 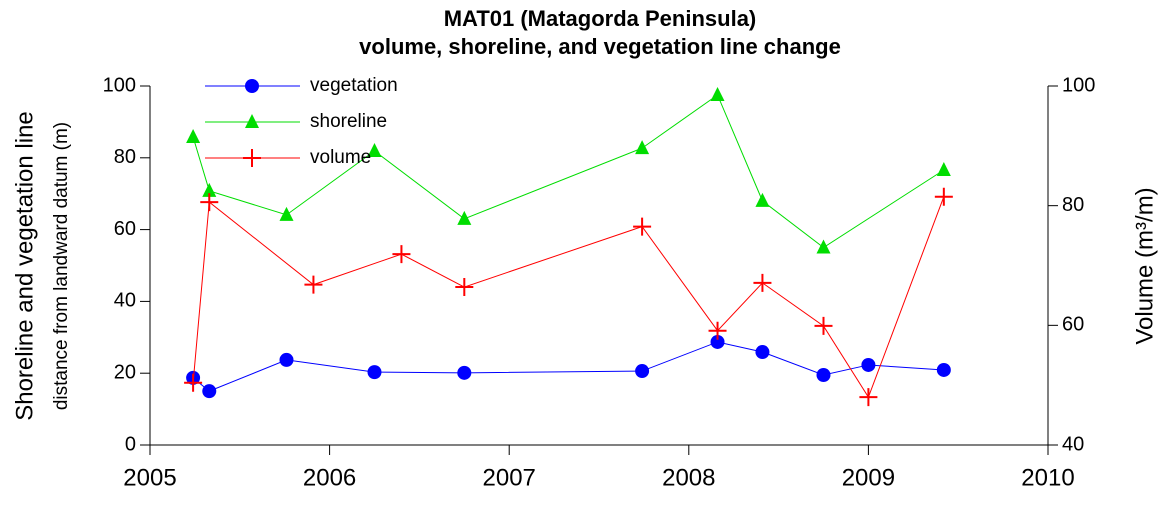 What do you see at coordinates (1144, 265) in the screenshot?
I see `y2-axis-title: Volume (m³/m)` at bounding box center [1144, 265].